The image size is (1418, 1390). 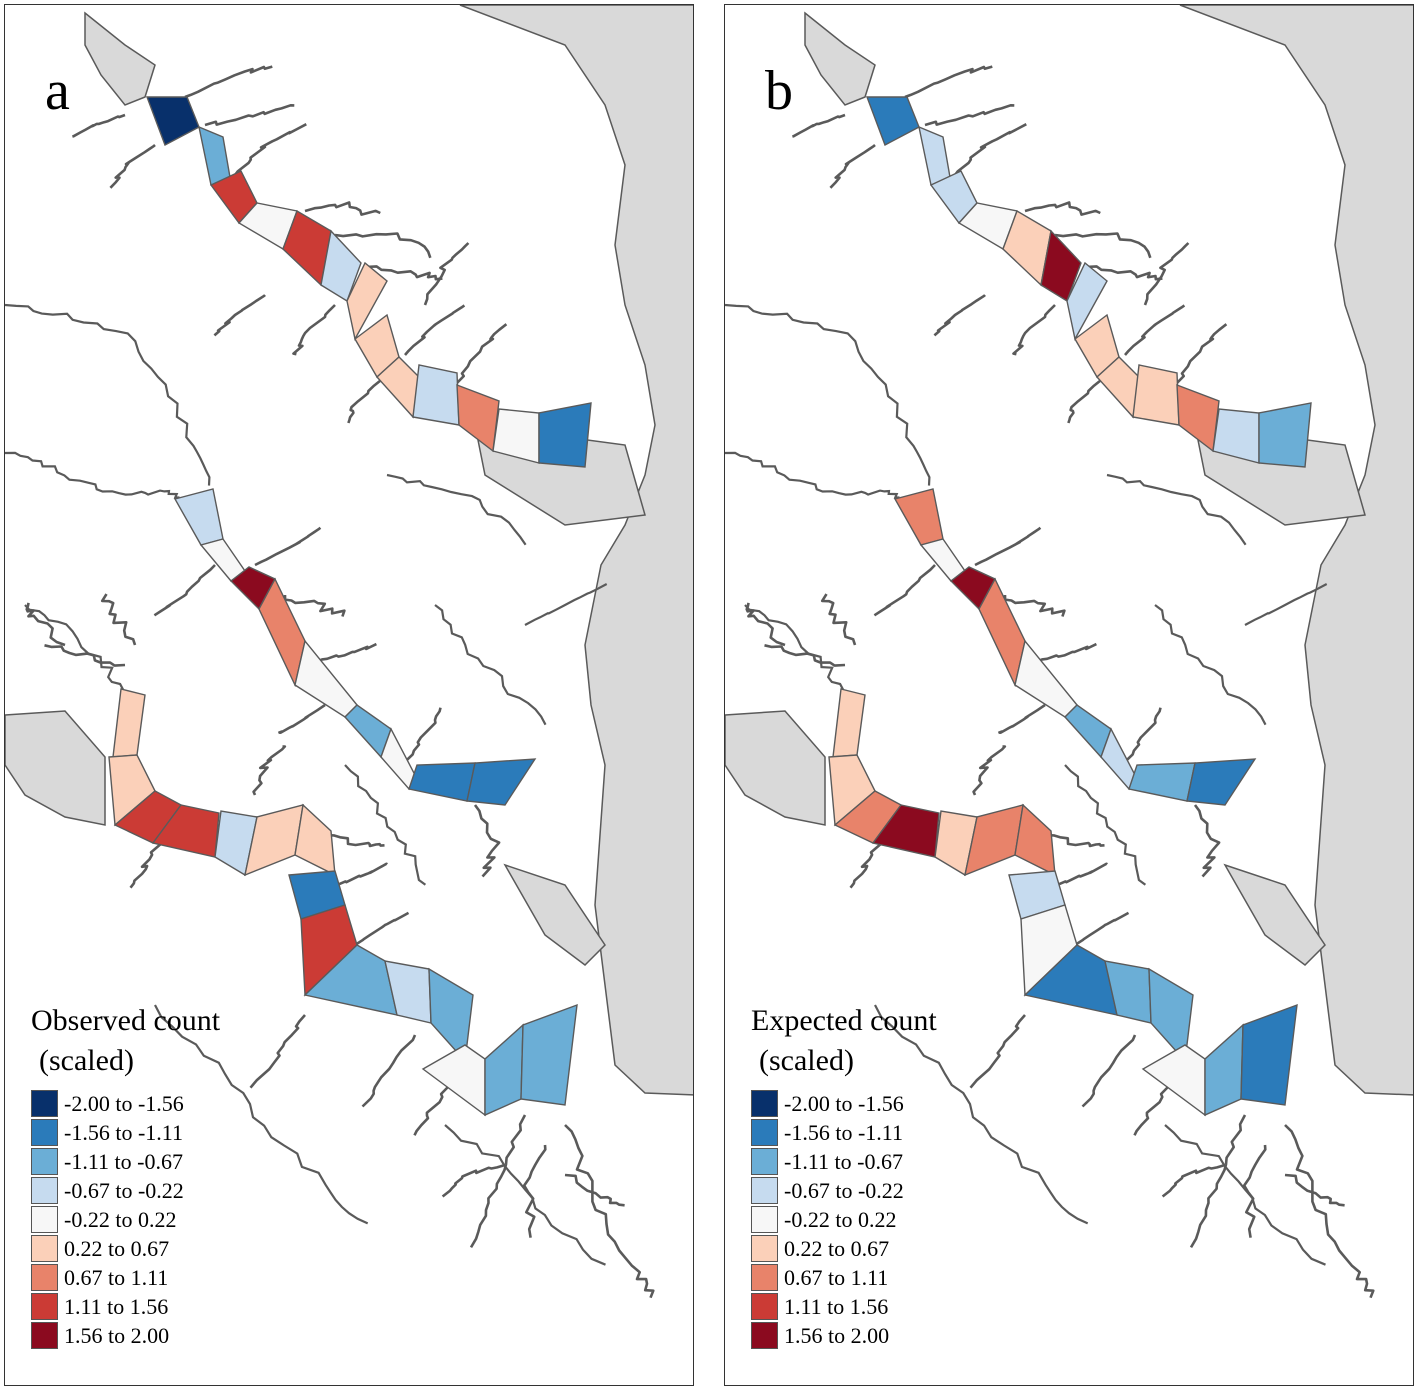 I want to click on legend-label: -1.11 to -0.67, so click(x=123, y=1161).